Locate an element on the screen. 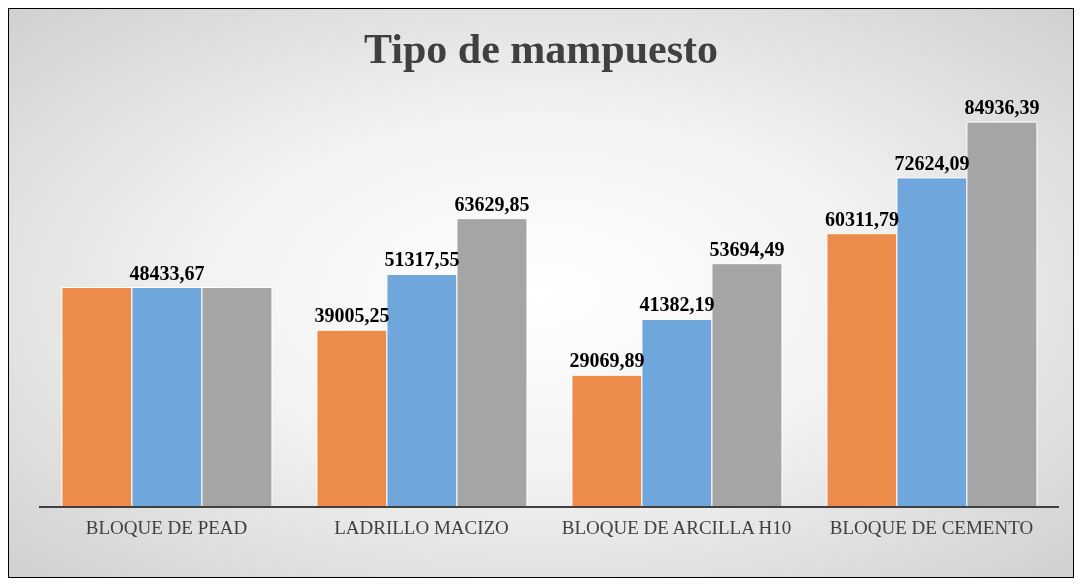 The height and width of the screenshot is (586, 1082). x-tick-label: LADRILLO MACIZO is located at coordinates (421, 528).